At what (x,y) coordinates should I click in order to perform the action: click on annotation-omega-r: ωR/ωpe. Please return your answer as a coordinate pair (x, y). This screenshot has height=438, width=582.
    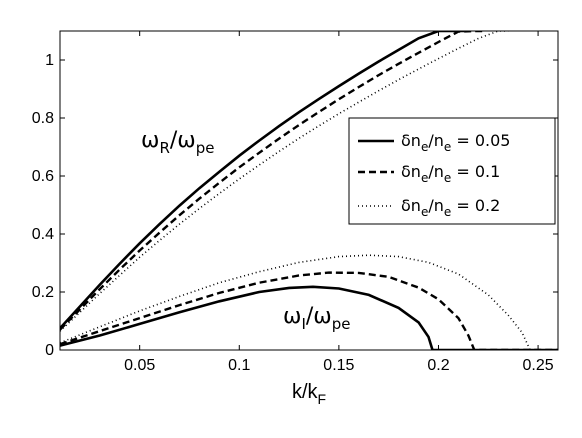
    Looking at the image, I should click on (177, 142).